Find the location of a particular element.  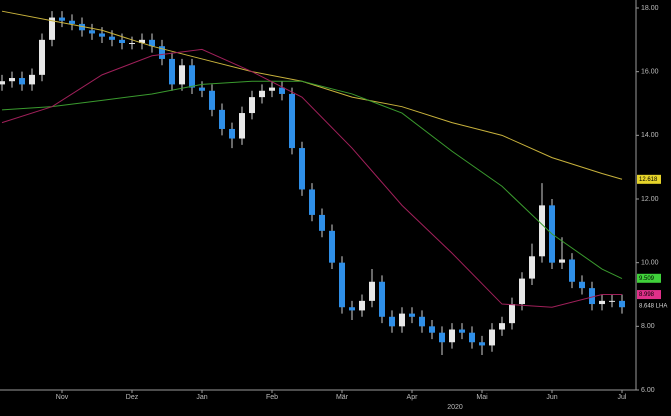

x-tick-label: Jun is located at coordinates (551, 397).